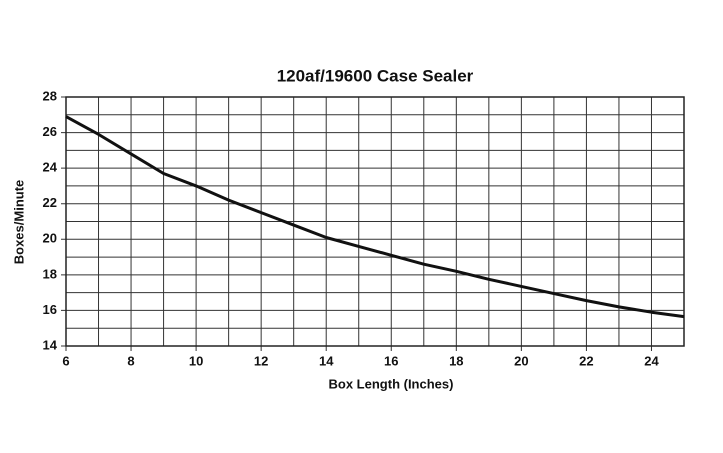 The image size is (723, 453). Describe the element at coordinates (50, 238) in the screenshot. I see `y-tick-label: 20` at that location.